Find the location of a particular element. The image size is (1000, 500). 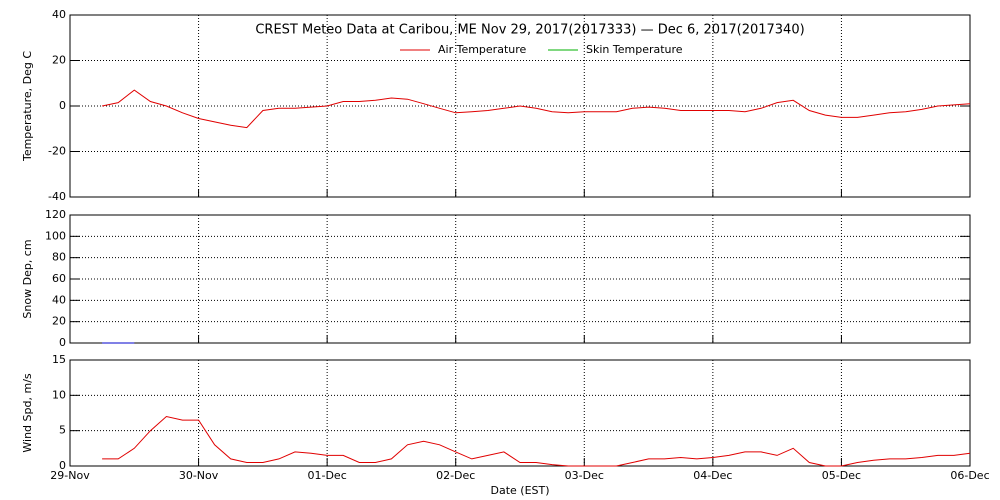

y-tick-label: 15 is located at coordinates (59, 359).